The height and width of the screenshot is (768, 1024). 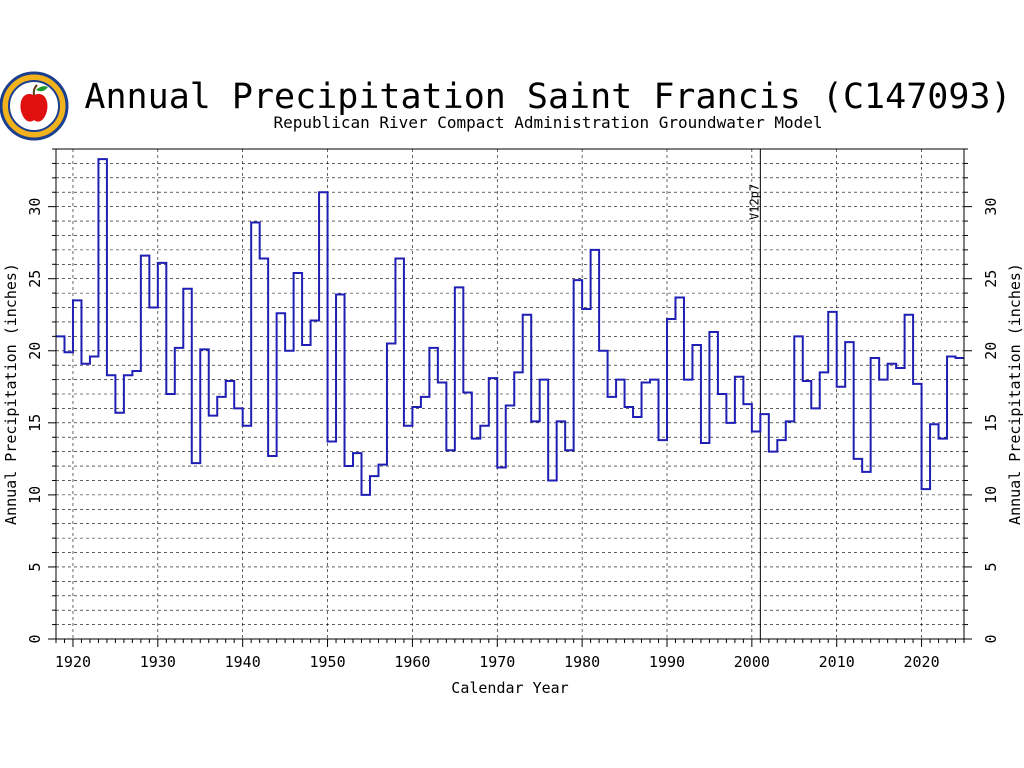 What do you see at coordinates (752, 662) in the screenshot?
I see `x-tick-label: 2000` at bounding box center [752, 662].